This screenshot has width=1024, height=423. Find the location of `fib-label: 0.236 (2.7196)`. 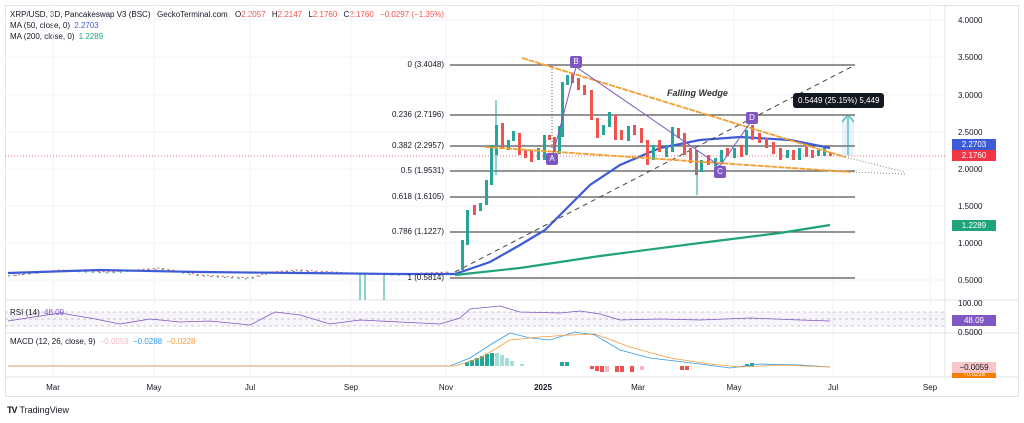

fib-label: 0.236 (2.7196) is located at coordinates (417, 114).